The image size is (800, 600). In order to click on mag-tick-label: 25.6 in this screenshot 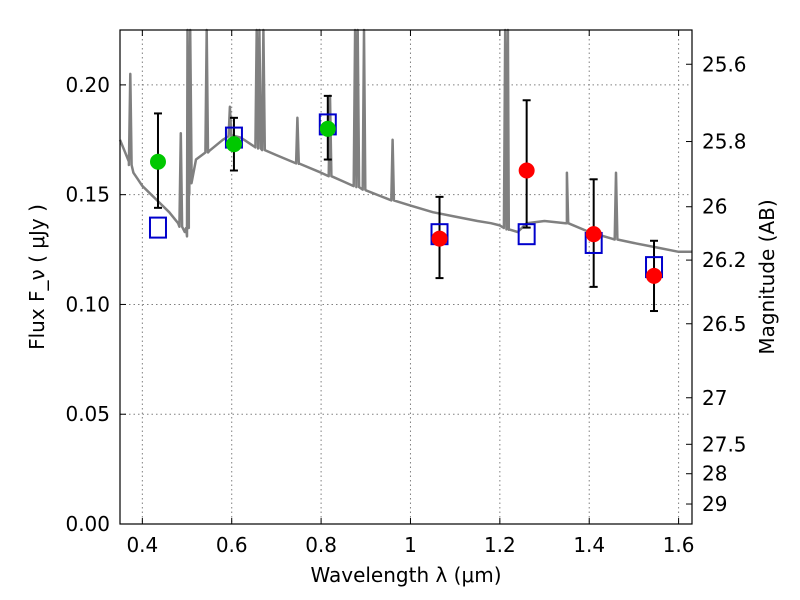, I will do `click(724, 64)`.